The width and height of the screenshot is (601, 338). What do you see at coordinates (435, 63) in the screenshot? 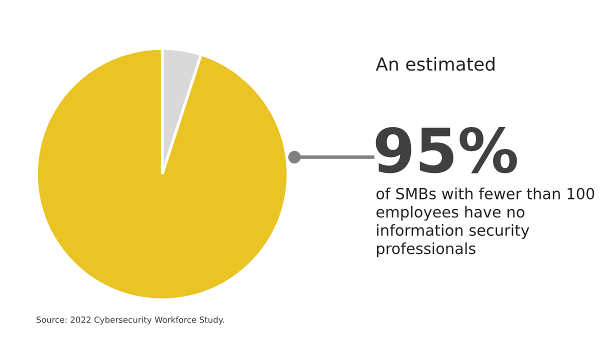
I see `text: An estimated` at bounding box center [435, 63].